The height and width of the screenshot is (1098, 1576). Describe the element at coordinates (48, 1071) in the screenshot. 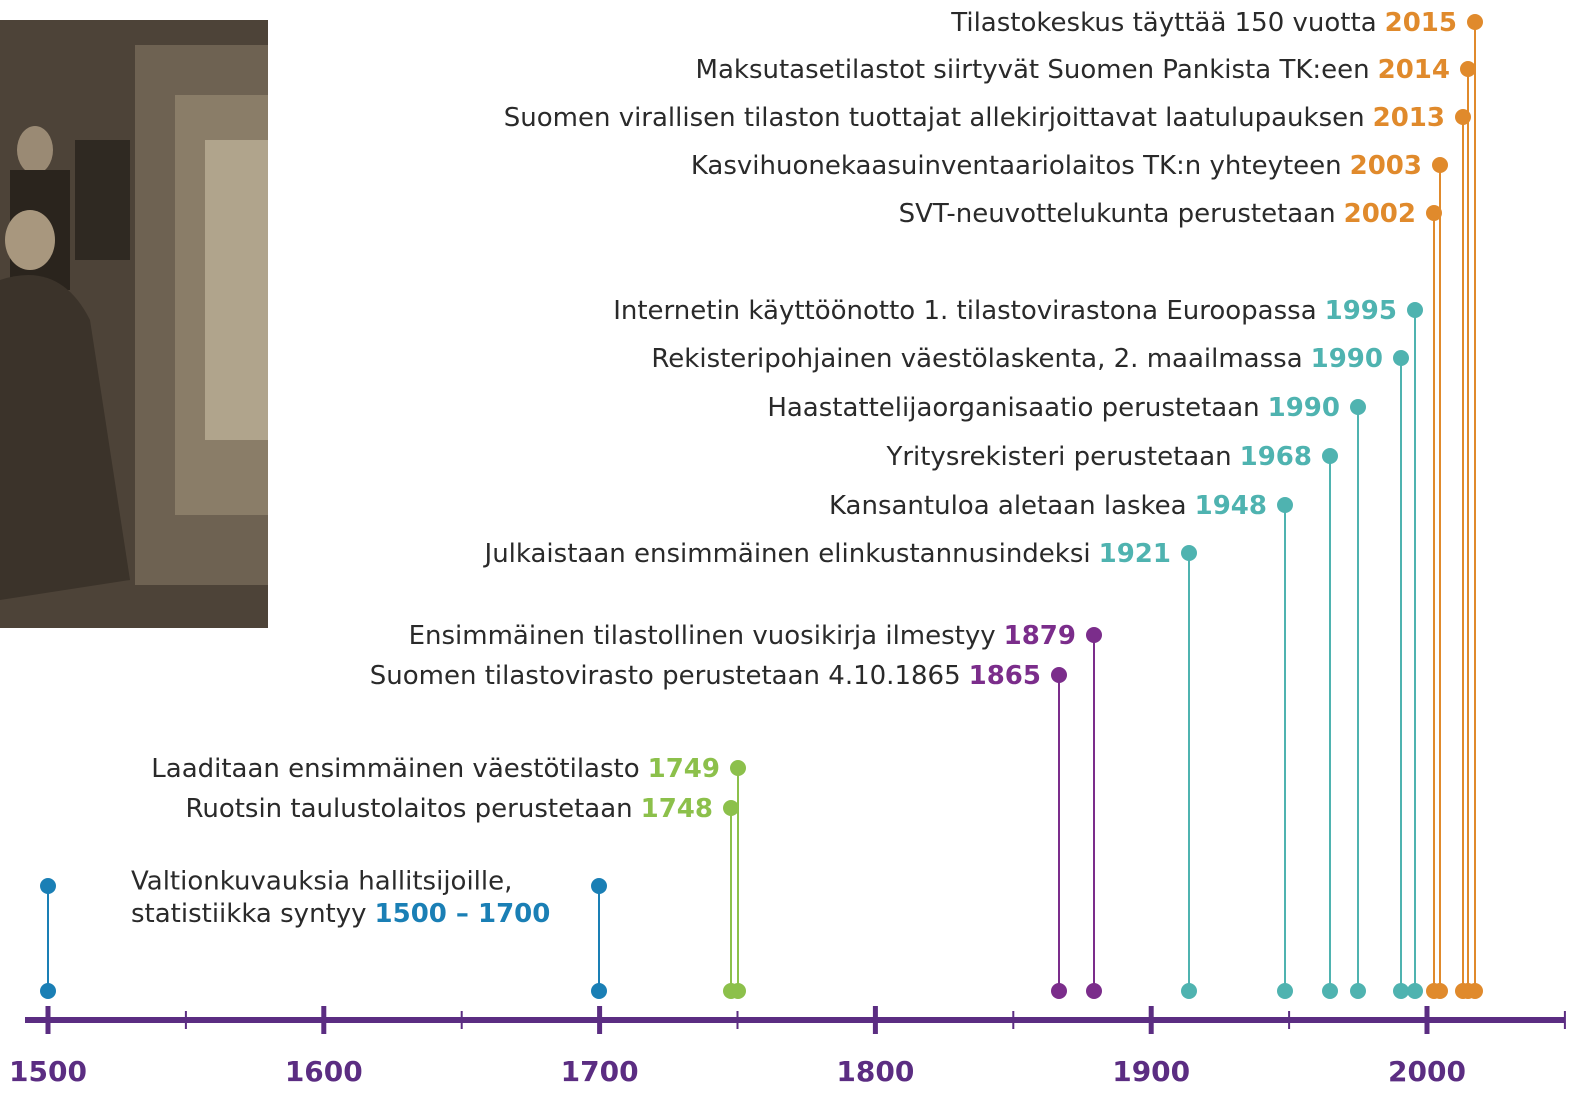

I see `axis-tick-label: 1500` at that location.